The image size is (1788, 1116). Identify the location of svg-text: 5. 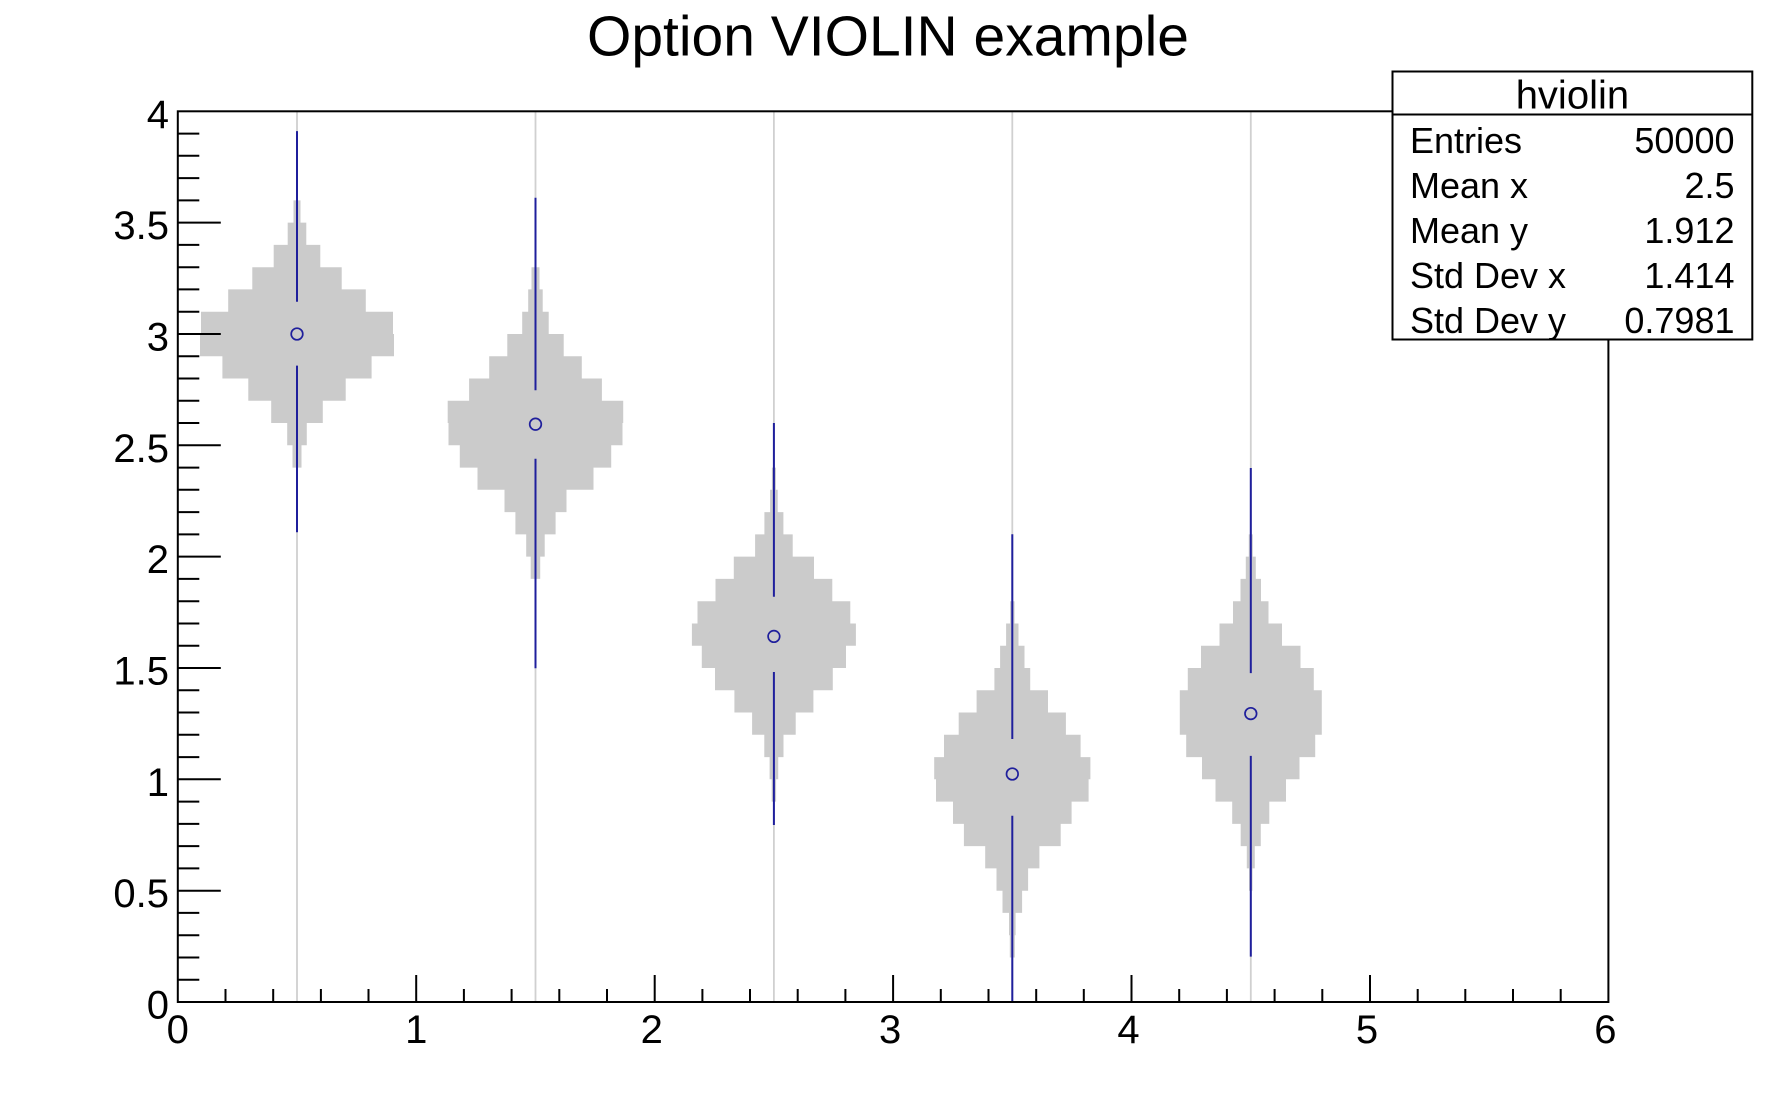
(1367, 1030).